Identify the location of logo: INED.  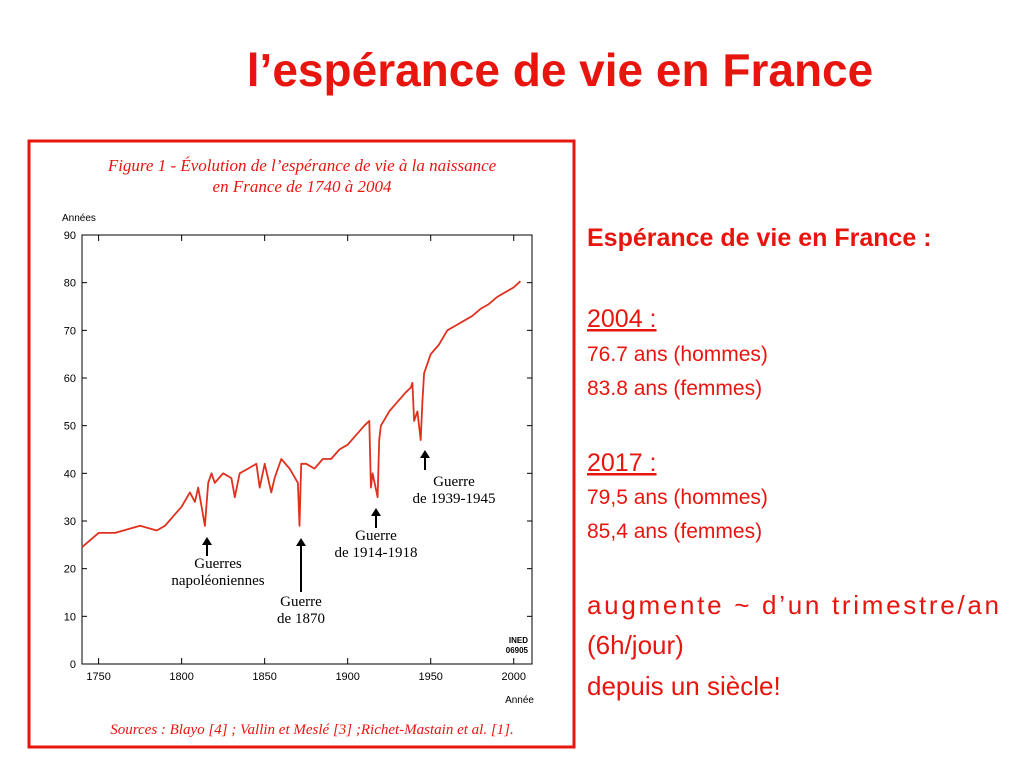
(518, 640).